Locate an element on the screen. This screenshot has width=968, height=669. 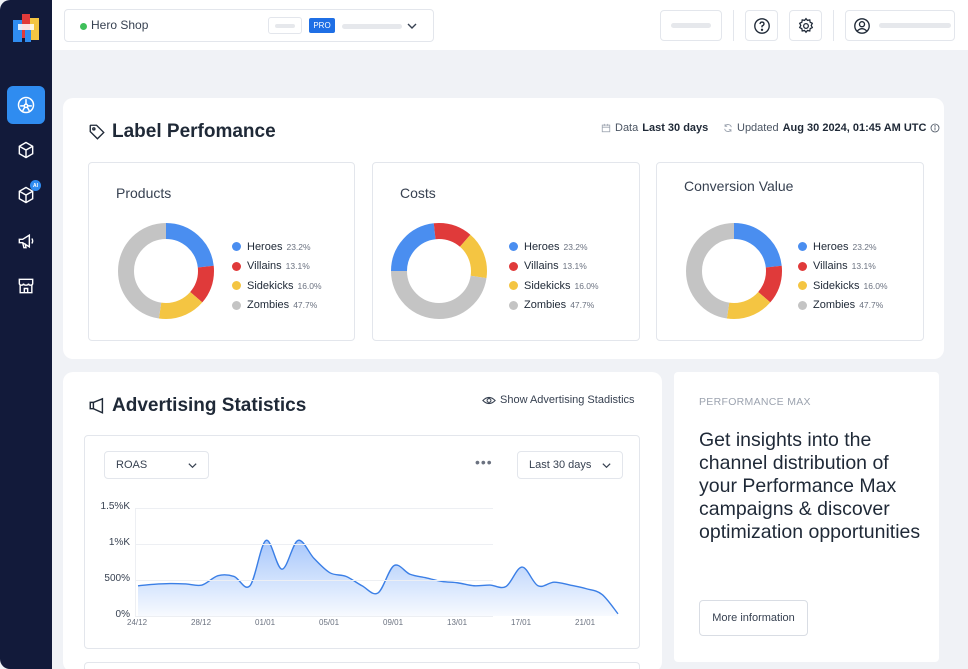
legend-item: Sidekicks 16.0% is located at coordinates (843, 286).